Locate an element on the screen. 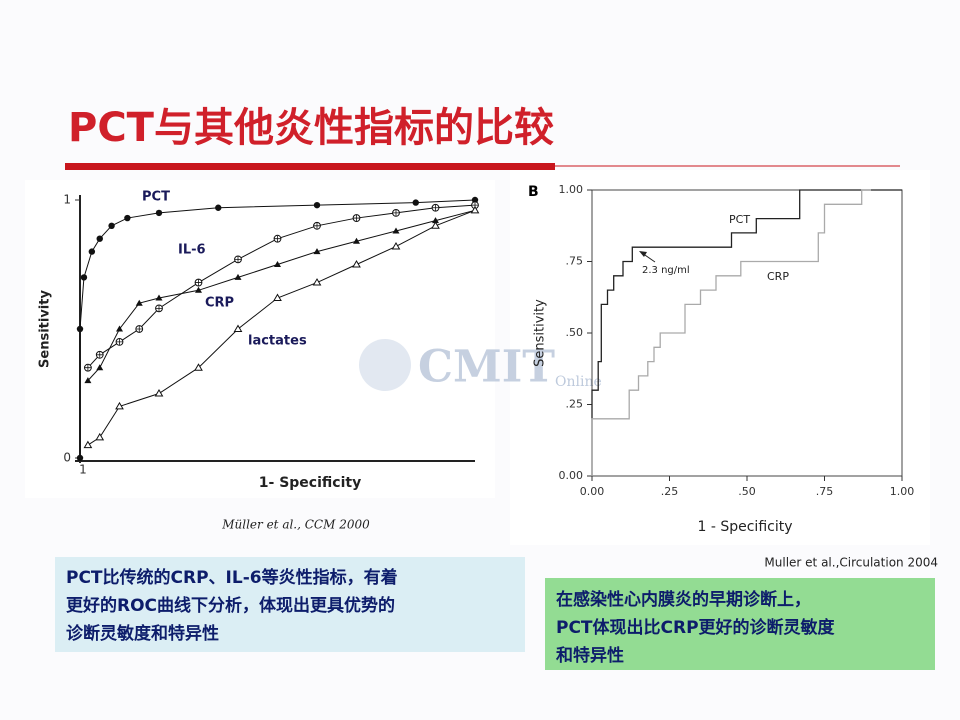 The image size is (960, 720). annotation-arrowhead is located at coordinates (643, 254).